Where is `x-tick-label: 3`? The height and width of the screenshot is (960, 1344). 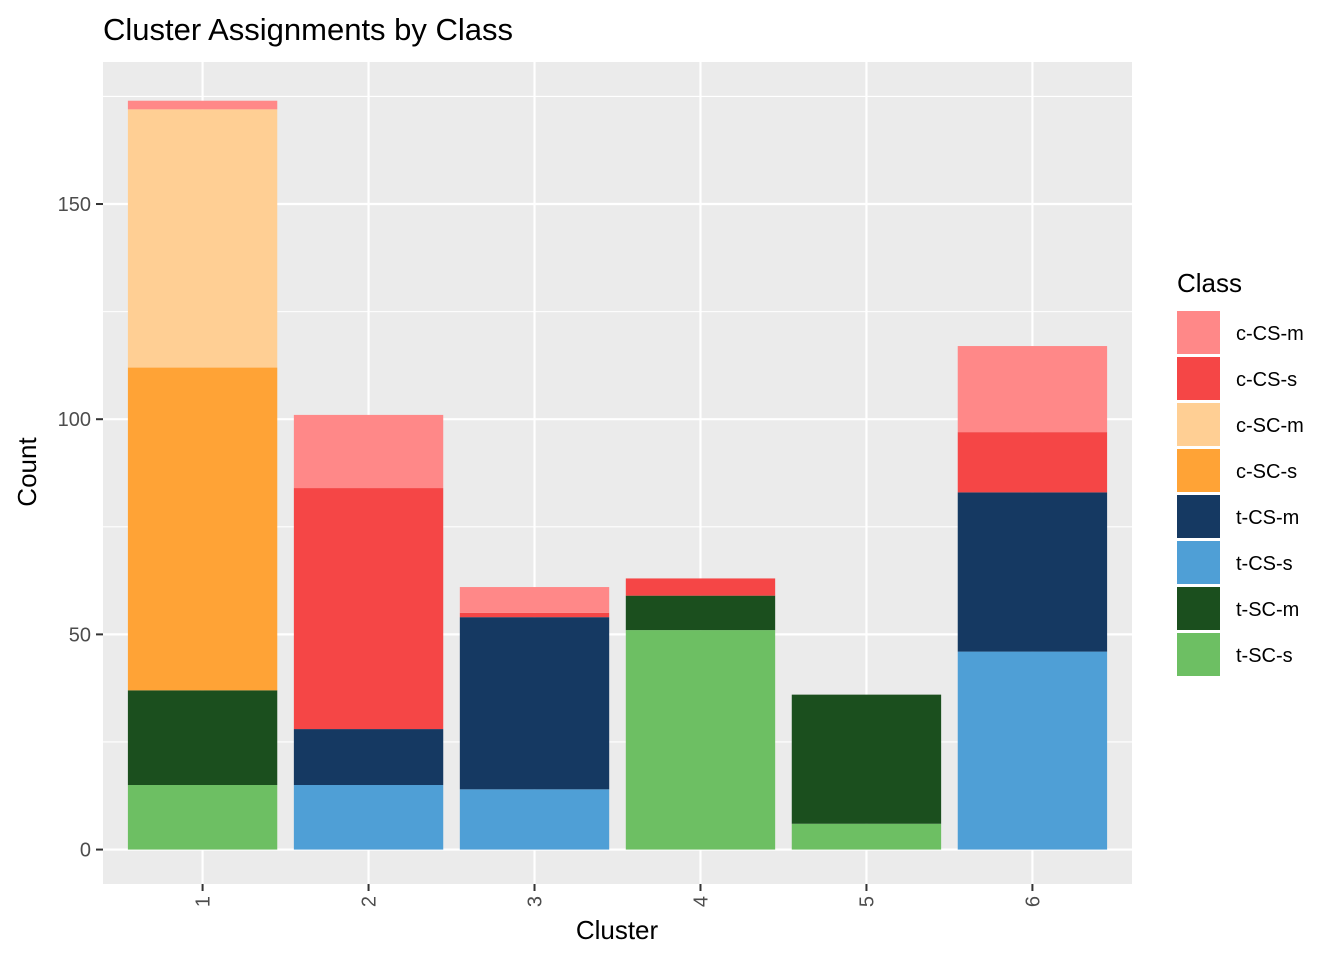
x-tick-label: 3 is located at coordinates (536, 901).